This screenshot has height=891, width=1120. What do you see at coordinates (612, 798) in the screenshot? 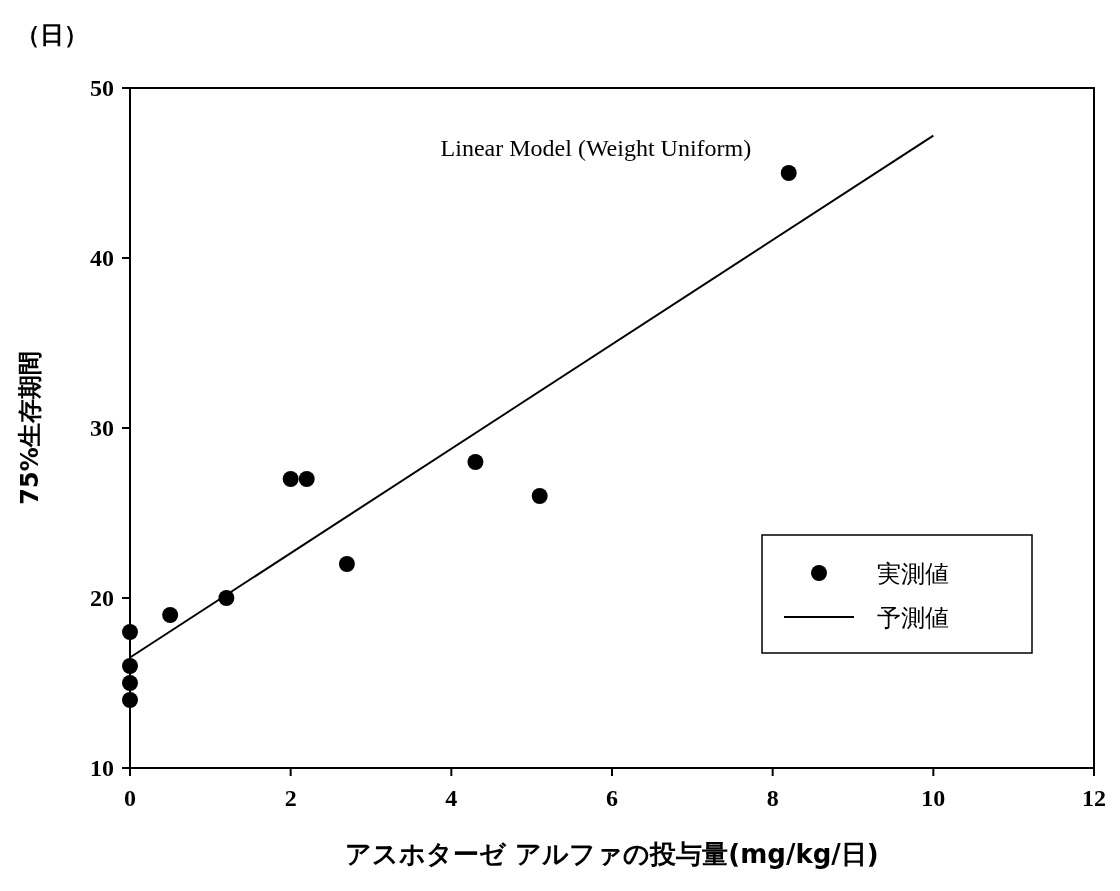
I see `x-tick-label: 6` at bounding box center [612, 798].